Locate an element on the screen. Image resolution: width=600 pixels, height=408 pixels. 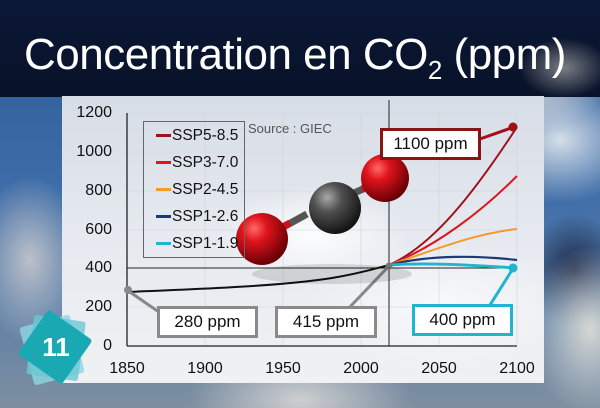
ssp370-series is located at coordinates (453, 220).